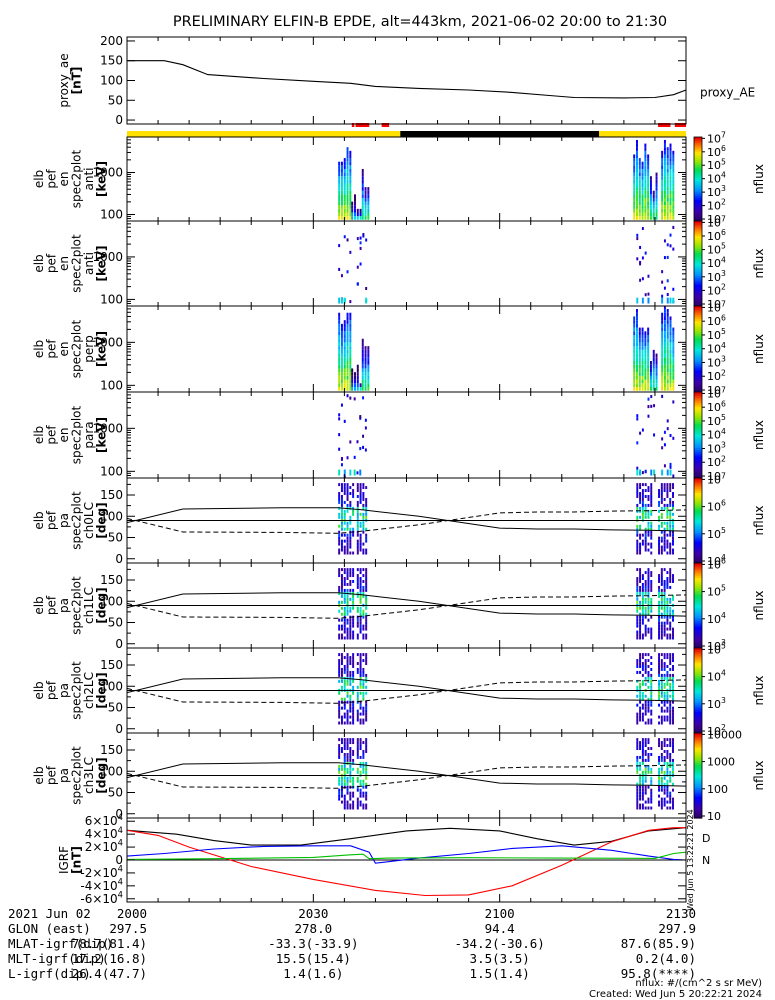 The width and height of the screenshot is (775, 1000). I want to click on colorbar-tick-label: 105, so click(716, 334).